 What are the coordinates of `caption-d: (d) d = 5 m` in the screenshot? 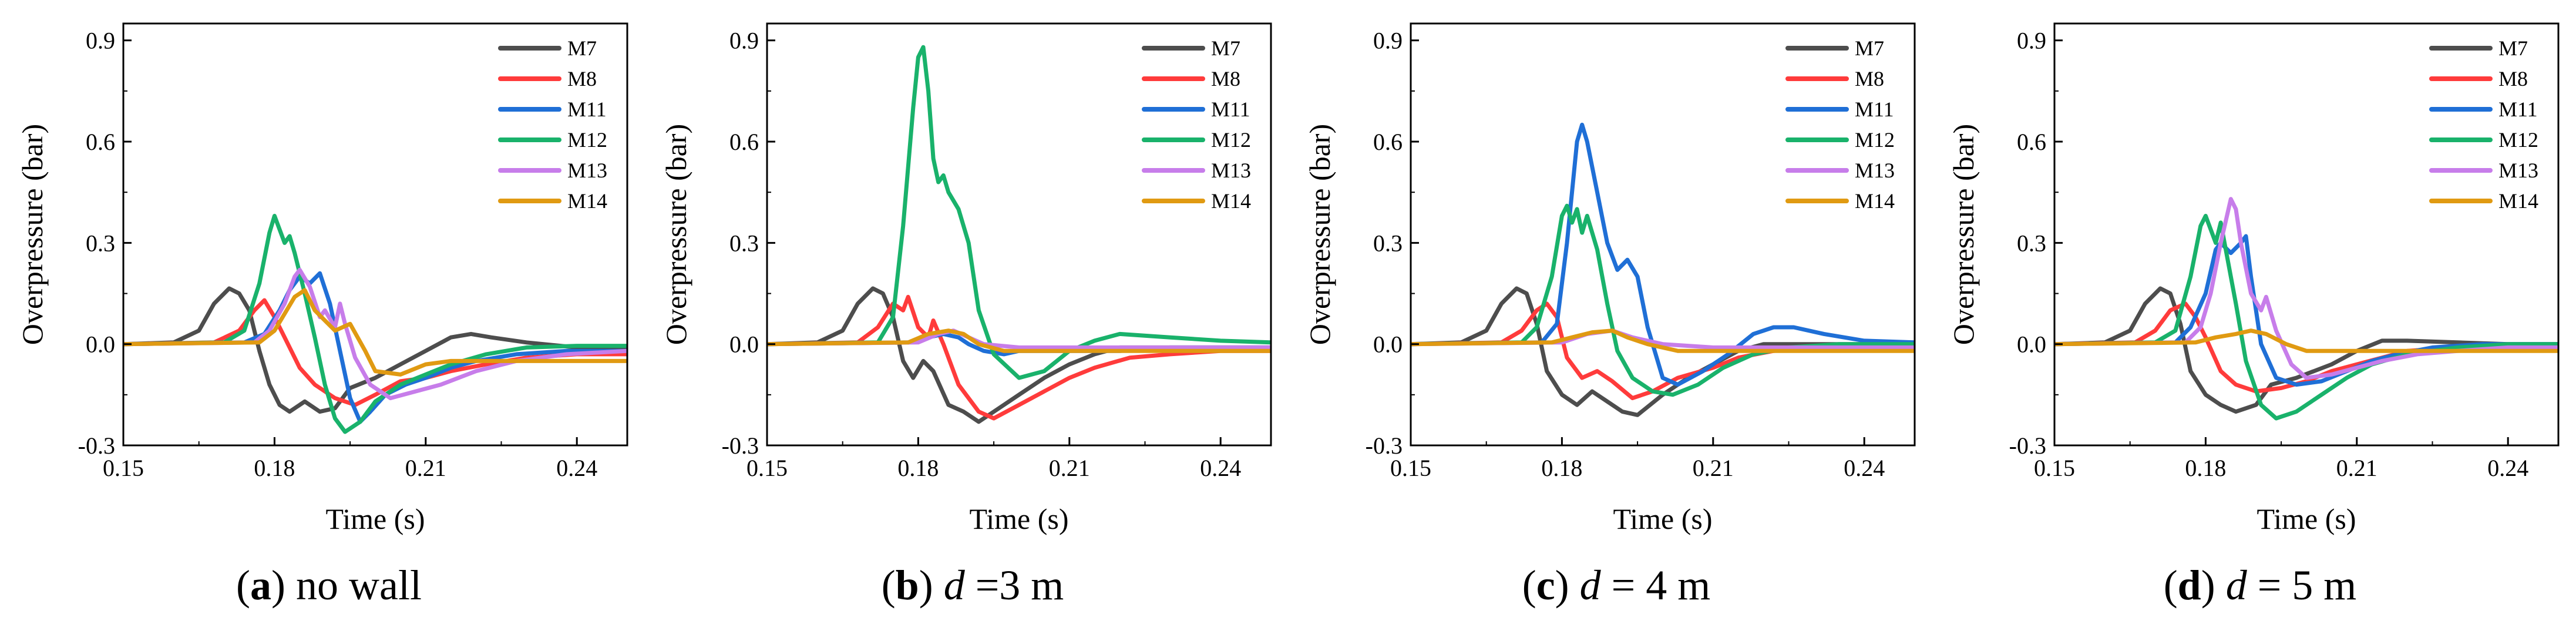 It's located at (2260, 585).